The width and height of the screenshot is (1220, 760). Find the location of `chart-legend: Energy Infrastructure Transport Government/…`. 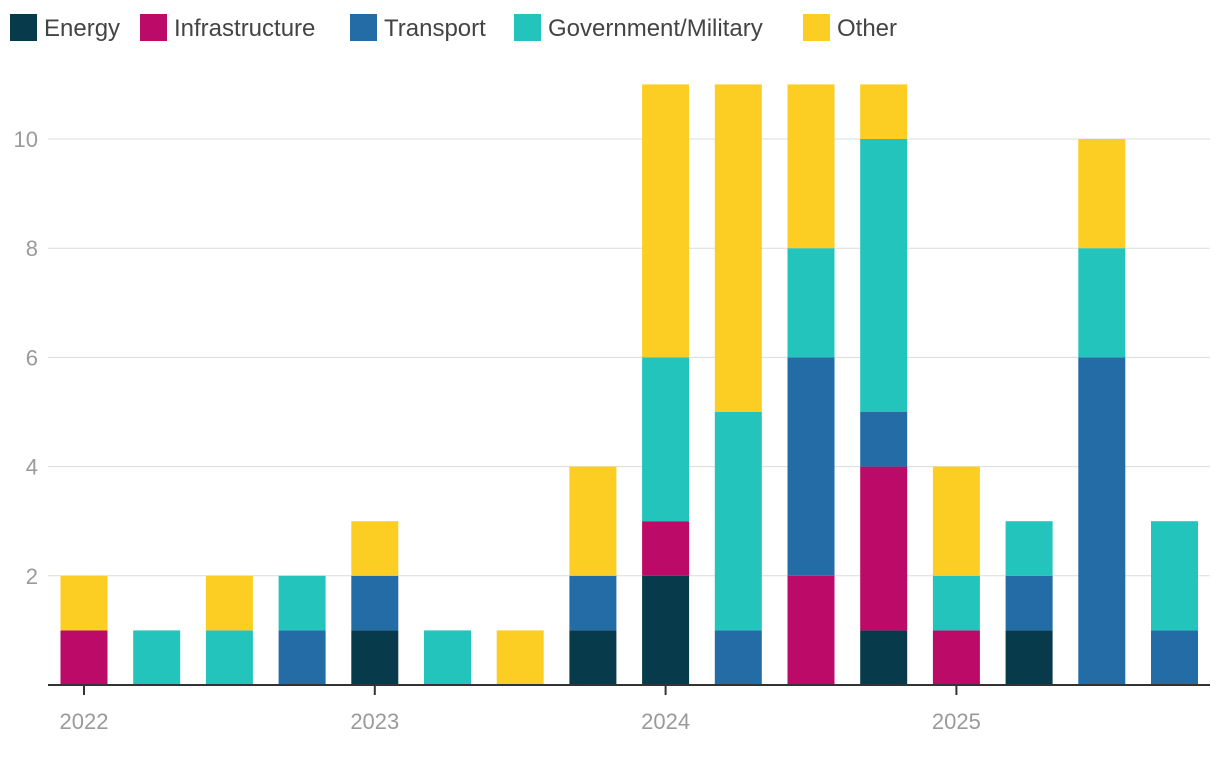

chart-legend: Energy Infrastructure Transport Government/… is located at coordinates (453, 28).